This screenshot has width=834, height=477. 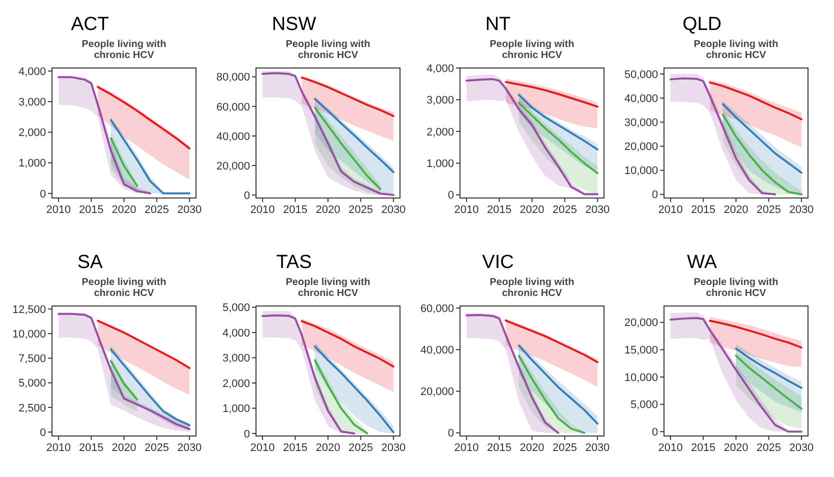 I want to click on chart-title: QLD, so click(x=702, y=24).